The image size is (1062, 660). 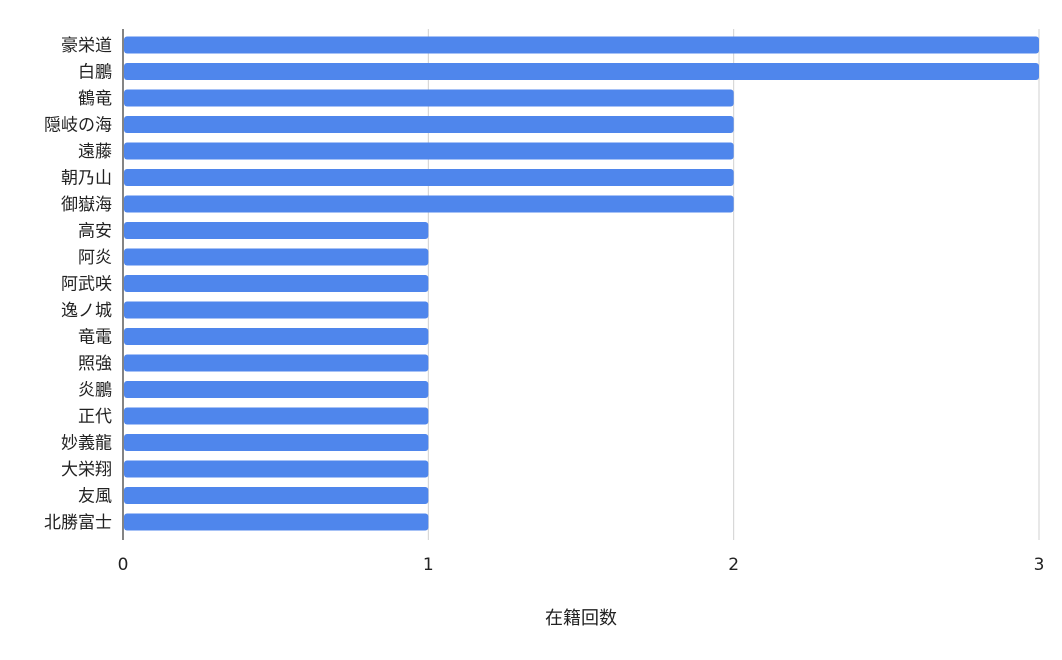 I want to click on y-tick-label: 大栄翔, so click(x=86, y=470).